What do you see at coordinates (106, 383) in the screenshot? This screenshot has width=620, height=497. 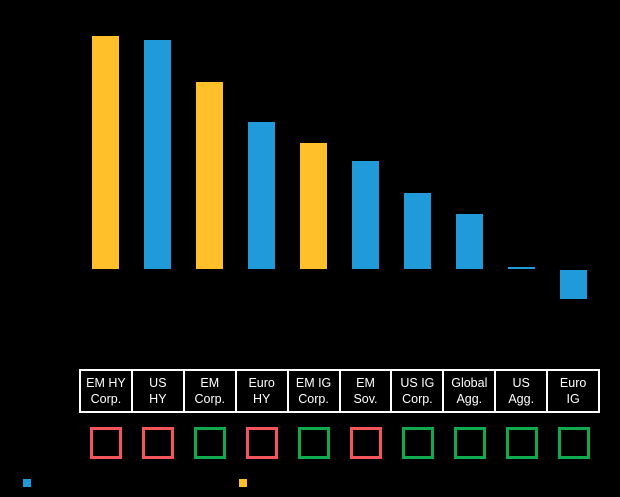 I see `label-line-1: EM HY` at bounding box center [106, 383].